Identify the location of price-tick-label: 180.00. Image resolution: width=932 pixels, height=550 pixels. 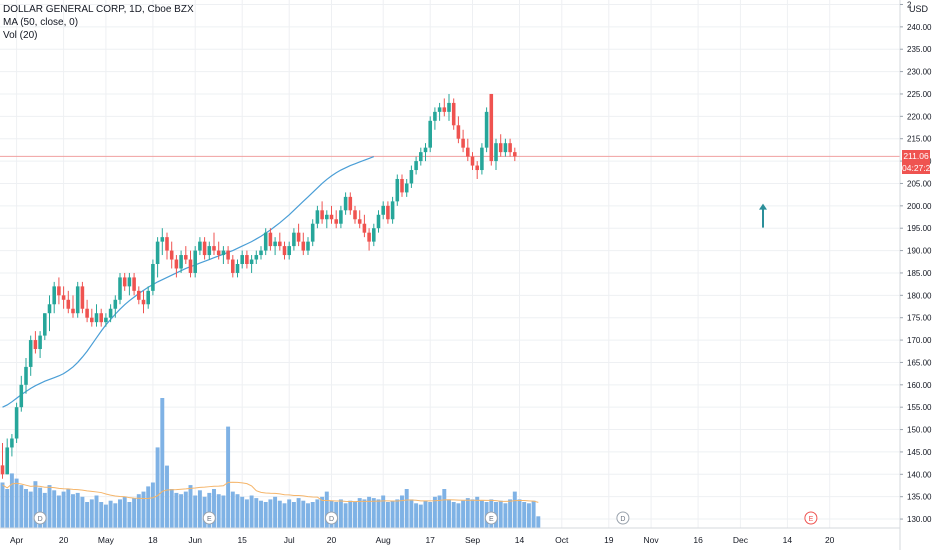
(919, 295).